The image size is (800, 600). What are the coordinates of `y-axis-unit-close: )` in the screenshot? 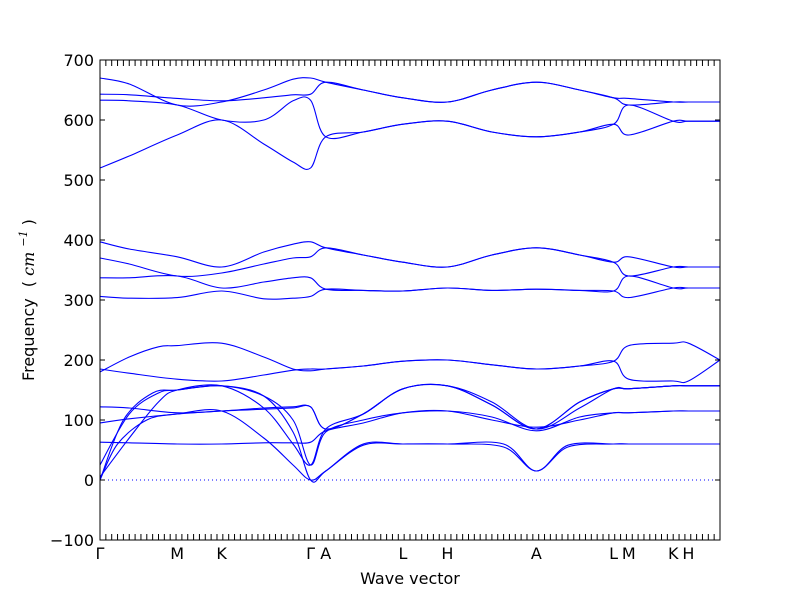 It's located at (28, 222).